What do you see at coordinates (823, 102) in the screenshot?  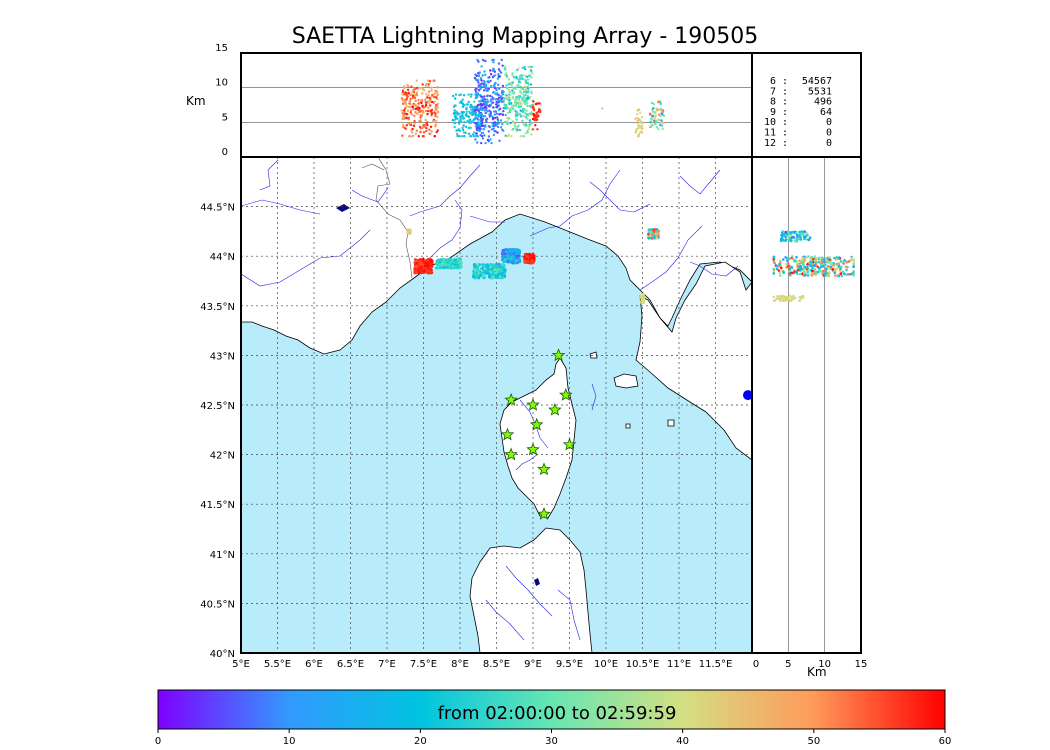 I see `stat-value: 496` at bounding box center [823, 102].